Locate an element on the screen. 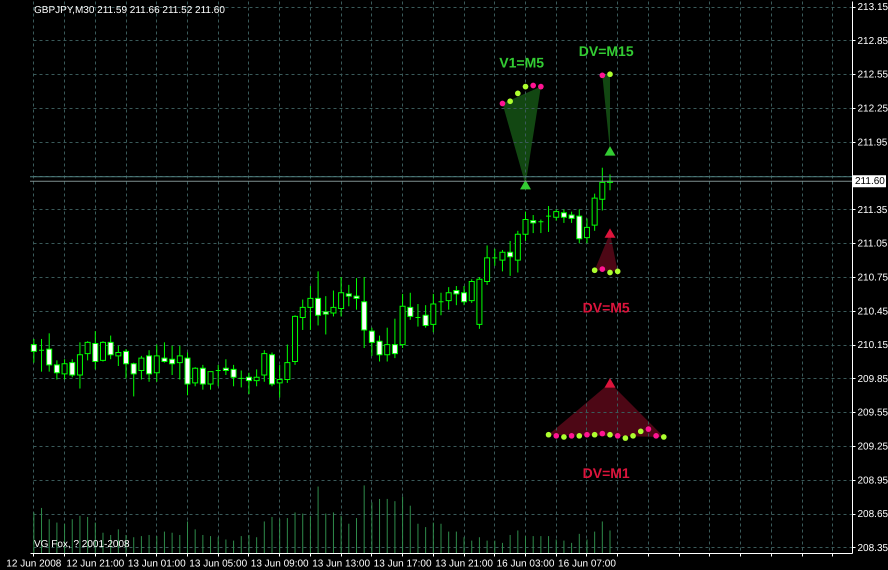  y-tick-label: 211.95 is located at coordinates (873, 142).